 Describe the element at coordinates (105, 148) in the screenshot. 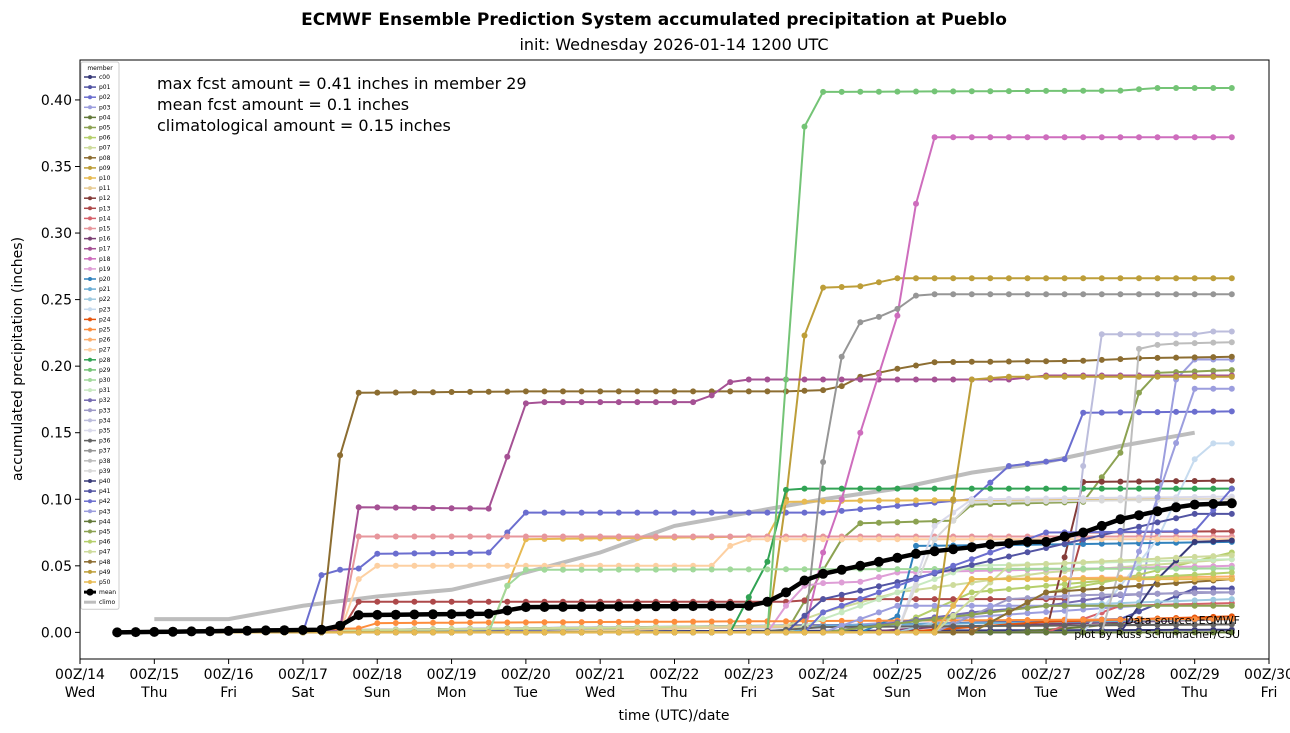

I see `legend-label-p07: p07` at that location.